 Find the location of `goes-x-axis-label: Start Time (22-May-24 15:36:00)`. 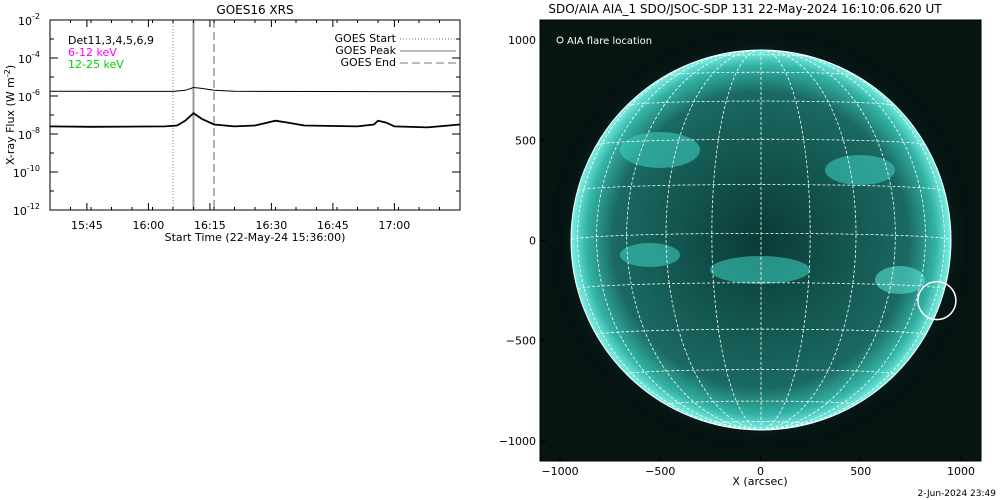

goes-x-axis-label: Start Time (22-May-24 15:36:00) is located at coordinates (255, 237).